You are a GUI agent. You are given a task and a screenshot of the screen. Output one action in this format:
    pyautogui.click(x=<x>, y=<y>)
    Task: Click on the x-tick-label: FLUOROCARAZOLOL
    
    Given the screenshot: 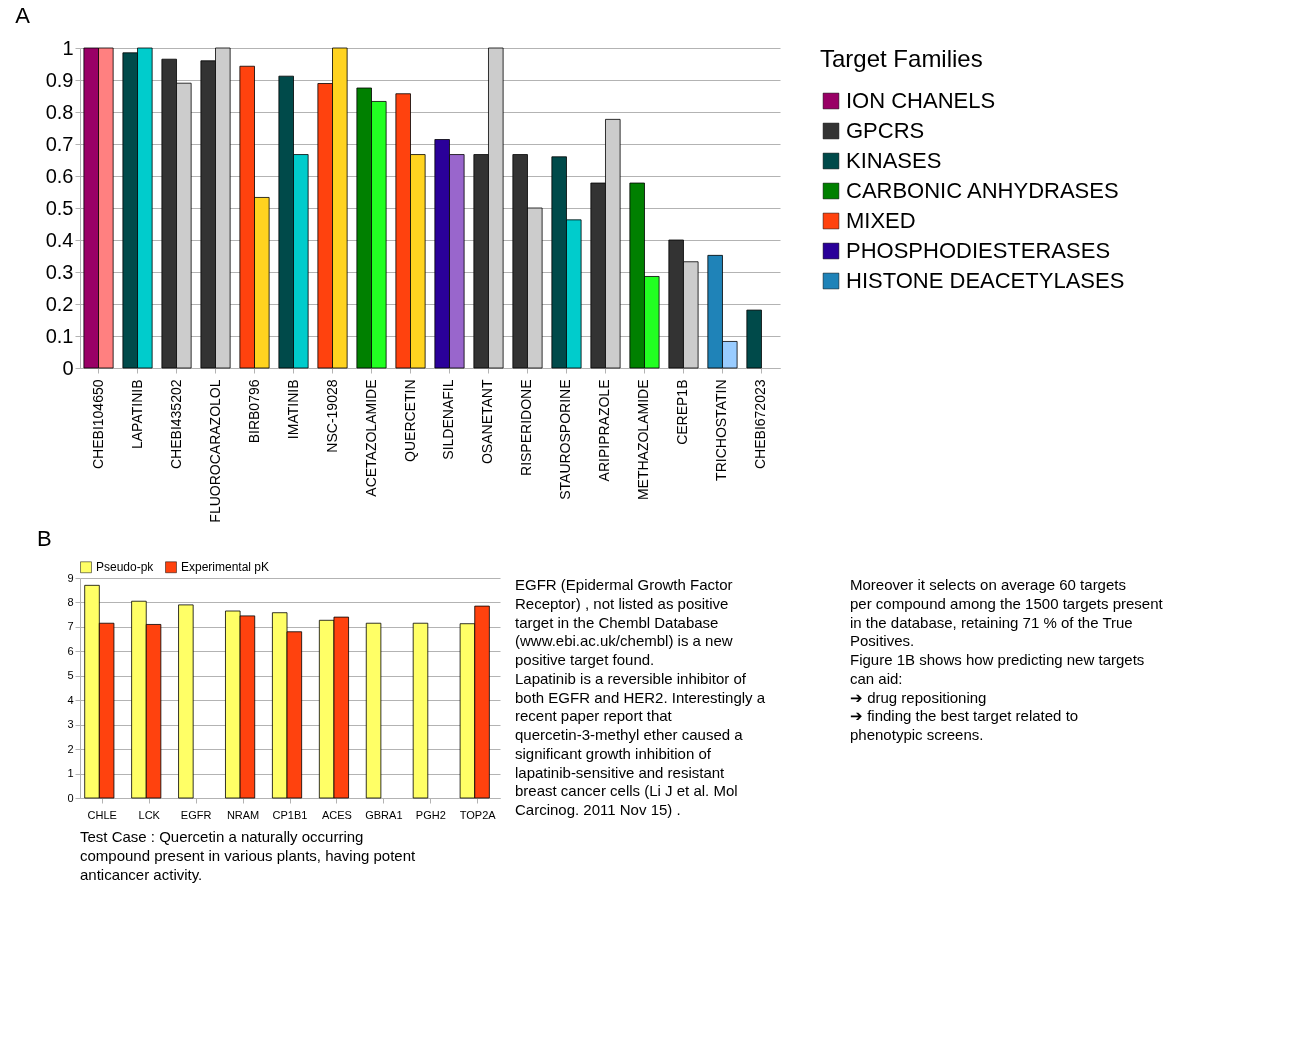 What is the action you would take?
    pyautogui.click(x=214, y=451)
    